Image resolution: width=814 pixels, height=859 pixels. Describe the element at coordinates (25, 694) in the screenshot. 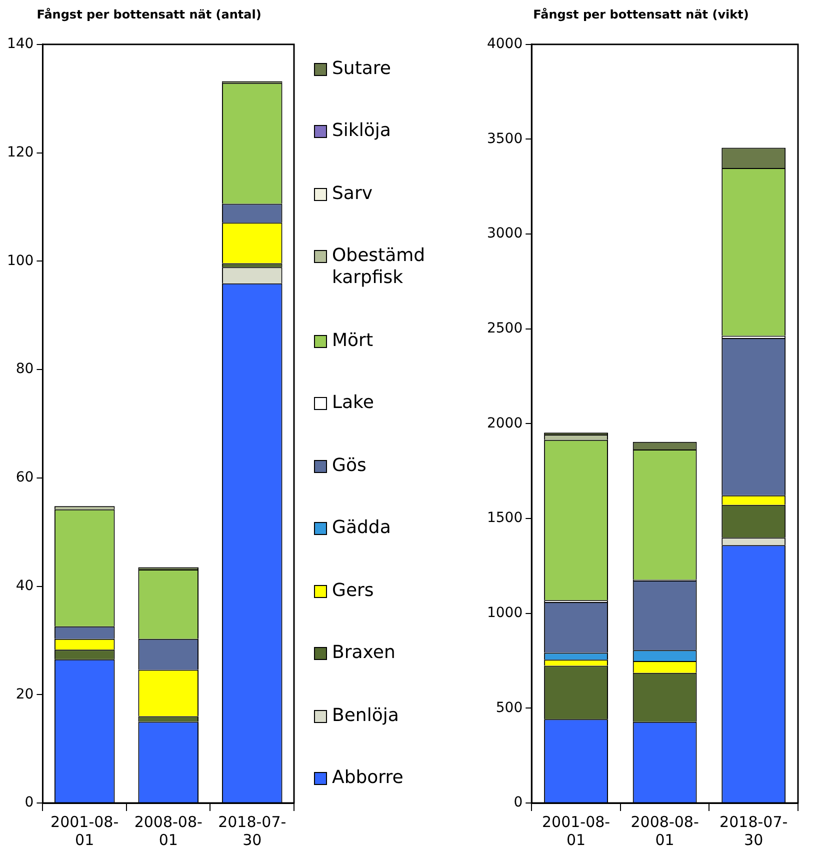

I see `y-tick-label: 20` at that location.